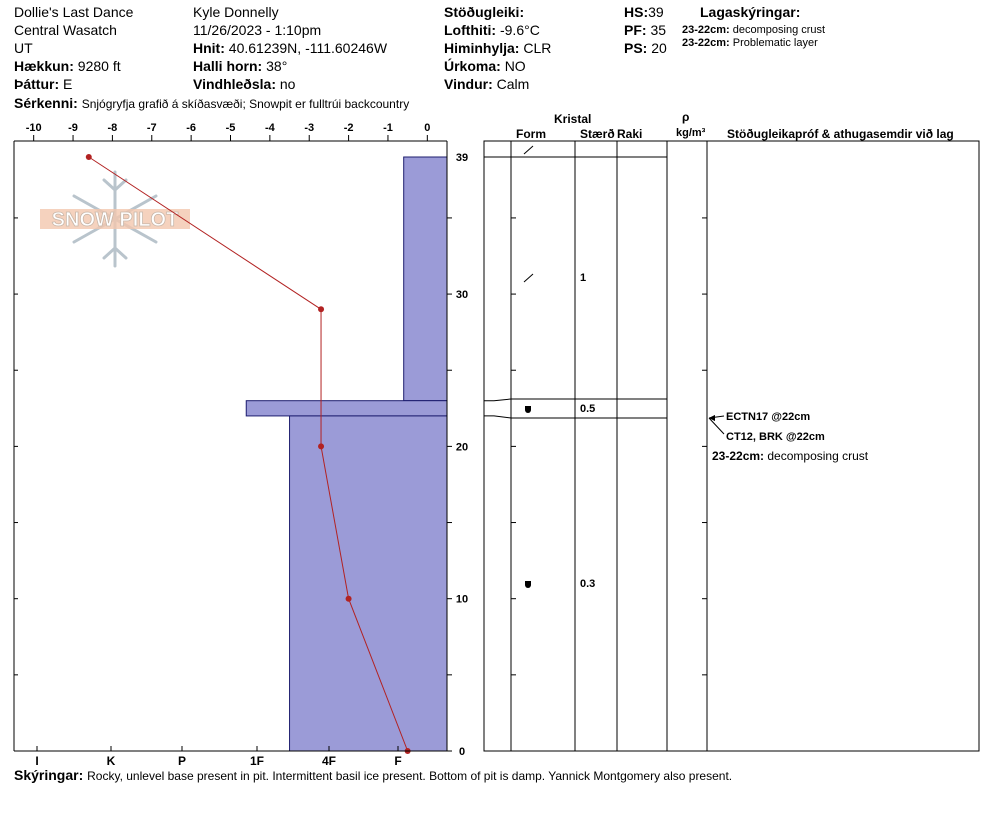  I want to click on hs-label: HS:, so click(636, 12).